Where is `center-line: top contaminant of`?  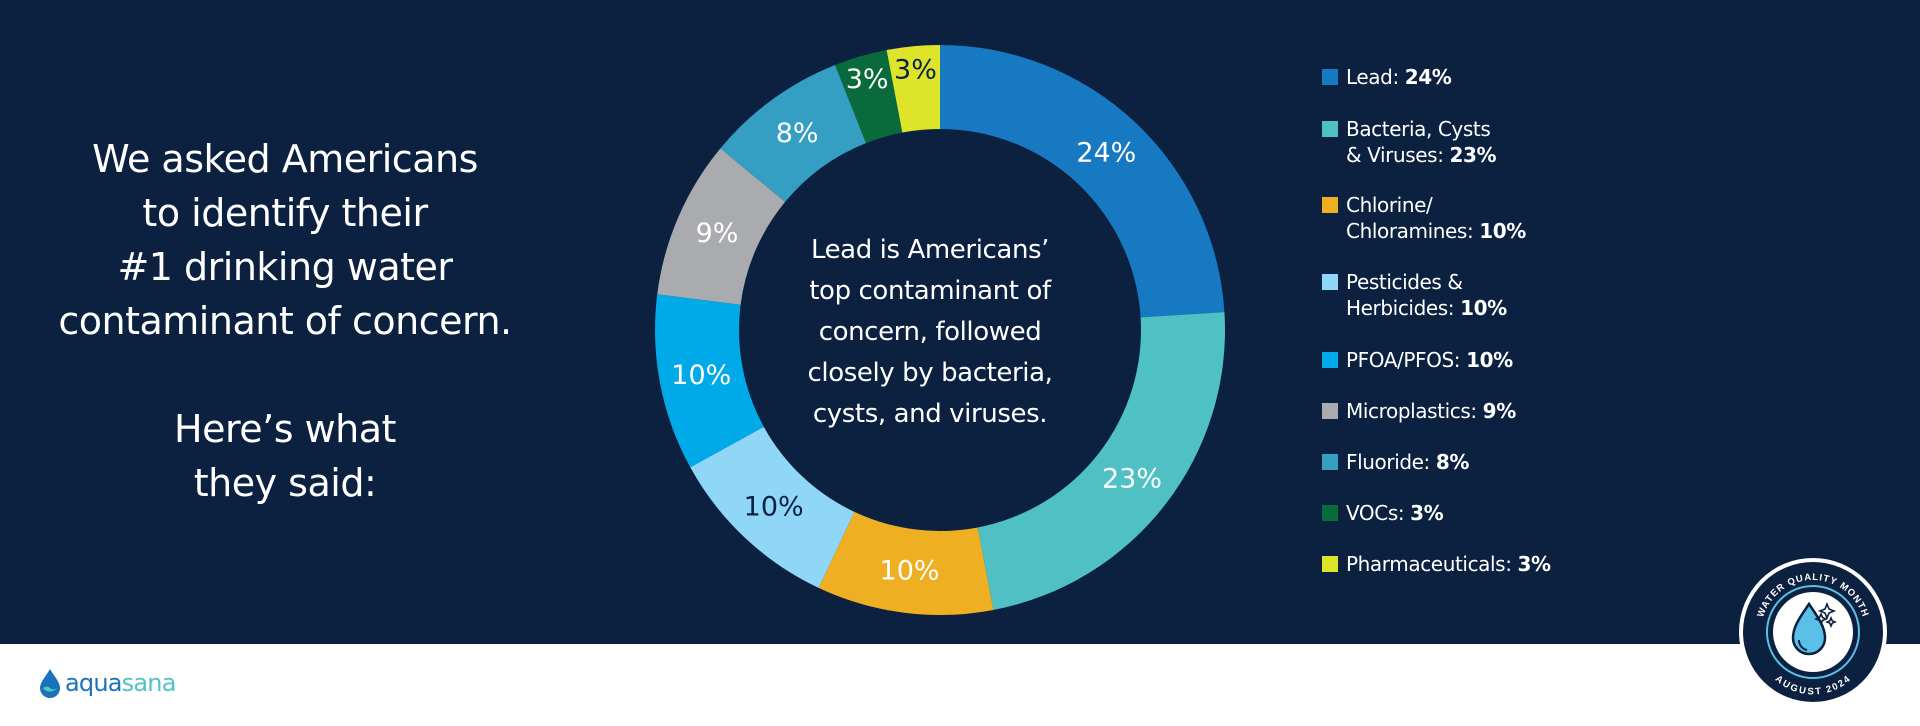
center-line: top contaminant of is located at coordinates (930, 291).